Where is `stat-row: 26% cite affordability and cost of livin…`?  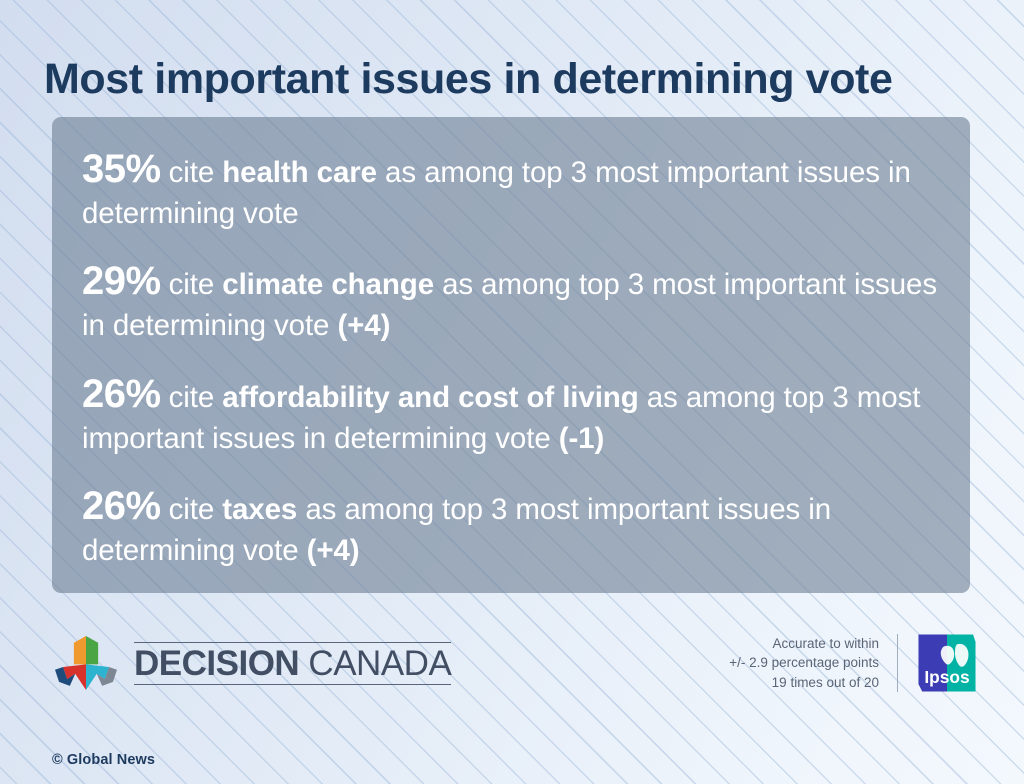 stat-row: 26% cite affordability and cost of livin… is located at coordinates (511, 413).